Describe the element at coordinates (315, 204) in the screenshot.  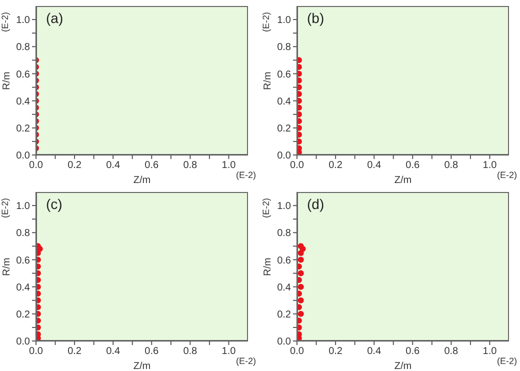
I see `chart-title: (d)` at that location.